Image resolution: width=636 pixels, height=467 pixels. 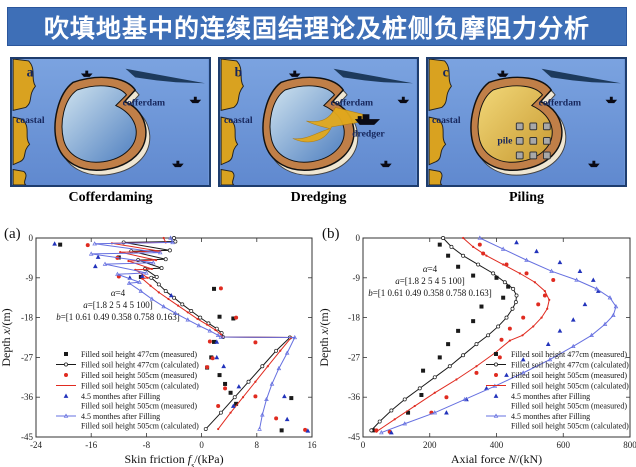 What do you see at coordinates (12, 234) in the screenshot?
I see `chart-panel-label: (a)` at bounding box center [12, 234].